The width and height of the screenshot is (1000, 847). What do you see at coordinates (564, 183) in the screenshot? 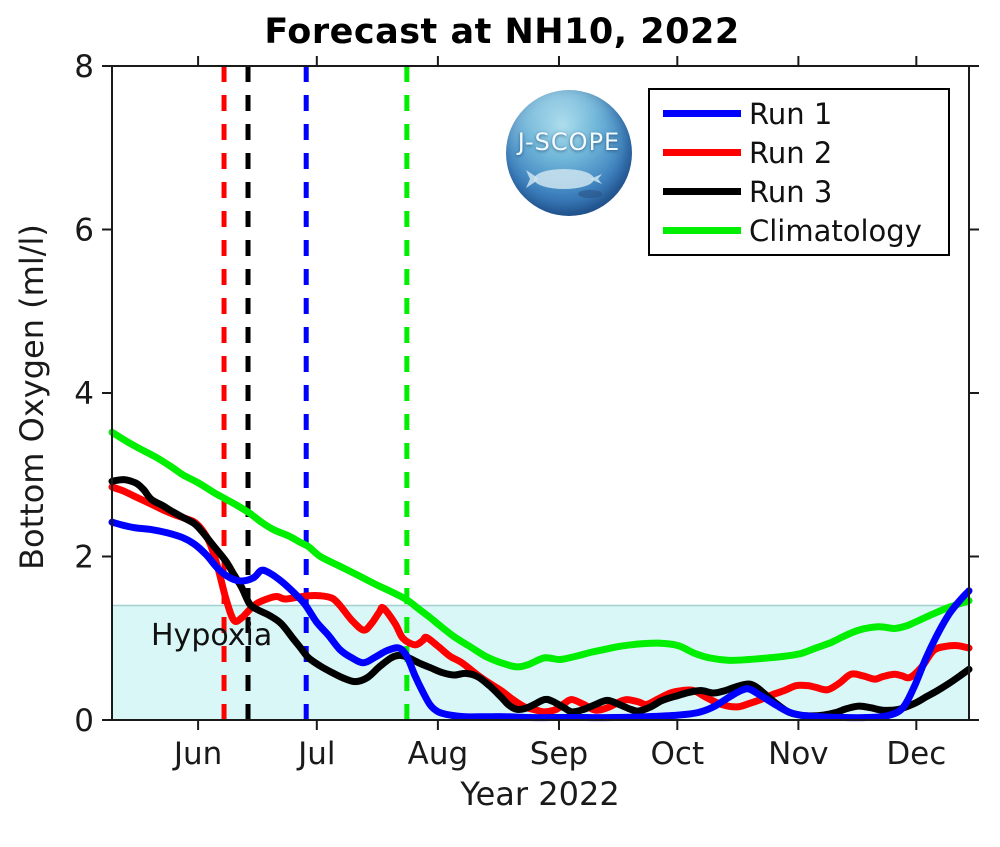
I see `fish-icon` at bounding box center [564, 183].